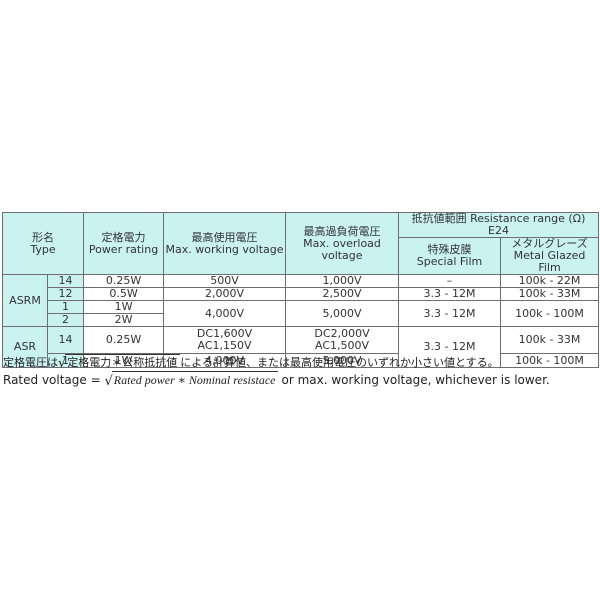 This screenshot has height=600, width=600. What do you see at coordinates (550, 313) in the screenshot?
I see `asrm-r34-metal: 100k - 100M` at bounding box center [550, 313].